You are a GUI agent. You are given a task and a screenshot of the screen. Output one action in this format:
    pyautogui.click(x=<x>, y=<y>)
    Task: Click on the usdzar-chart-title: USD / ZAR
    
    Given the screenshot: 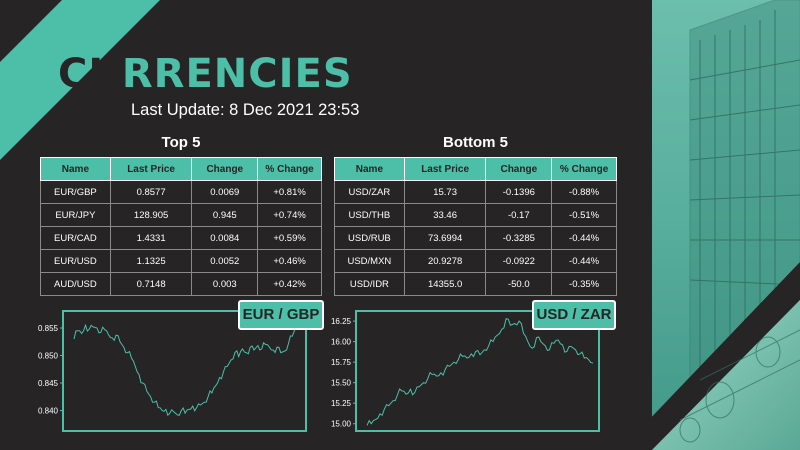 What is the action you would take?
    pyautogui.click(x=574, y=315)
    